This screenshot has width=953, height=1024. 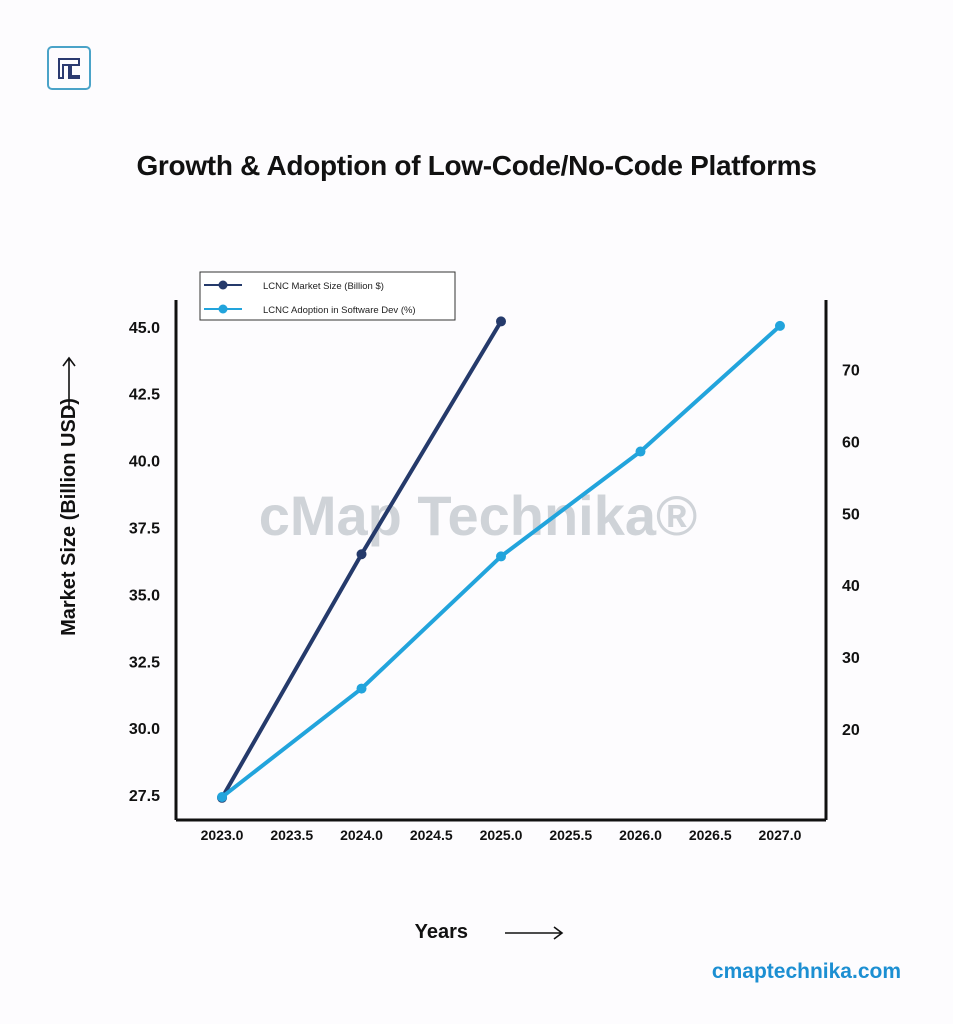 What do you see at coordinates (69, 517) in the screenshot?
I see `y-axis-label: Market Size (Billion USD)` at bounding box center [69, 517].